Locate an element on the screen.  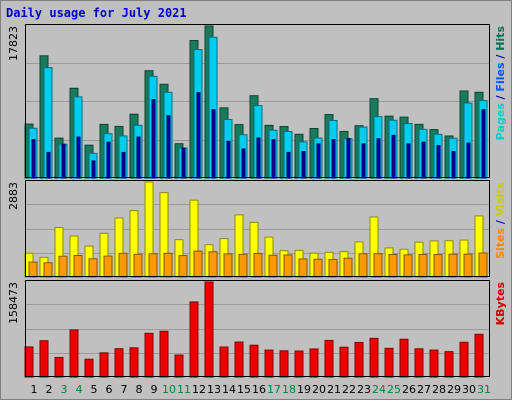
x-tick-label-day-31: 31 is located at coordinates (484, 389).